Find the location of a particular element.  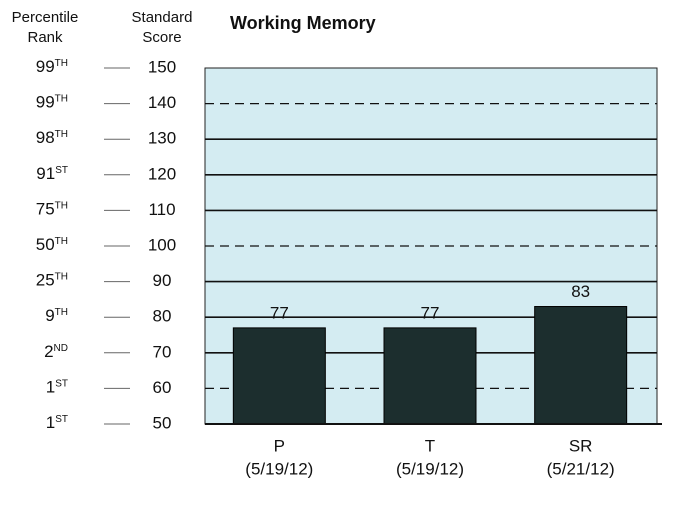

percentile-rank: 50TH is located at coordinates (52, 244).